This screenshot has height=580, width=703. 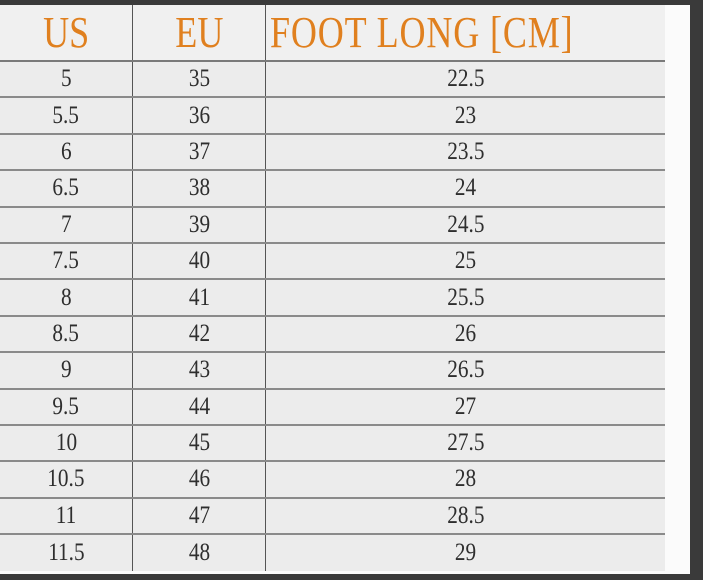 I want to click on cell-eu-value: 36, so click(x=199, y=115).